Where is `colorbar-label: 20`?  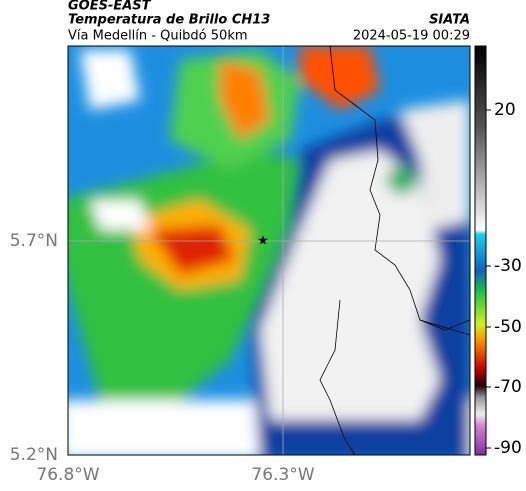 colorbar-label: 20 is located at coordinates (505, 110).